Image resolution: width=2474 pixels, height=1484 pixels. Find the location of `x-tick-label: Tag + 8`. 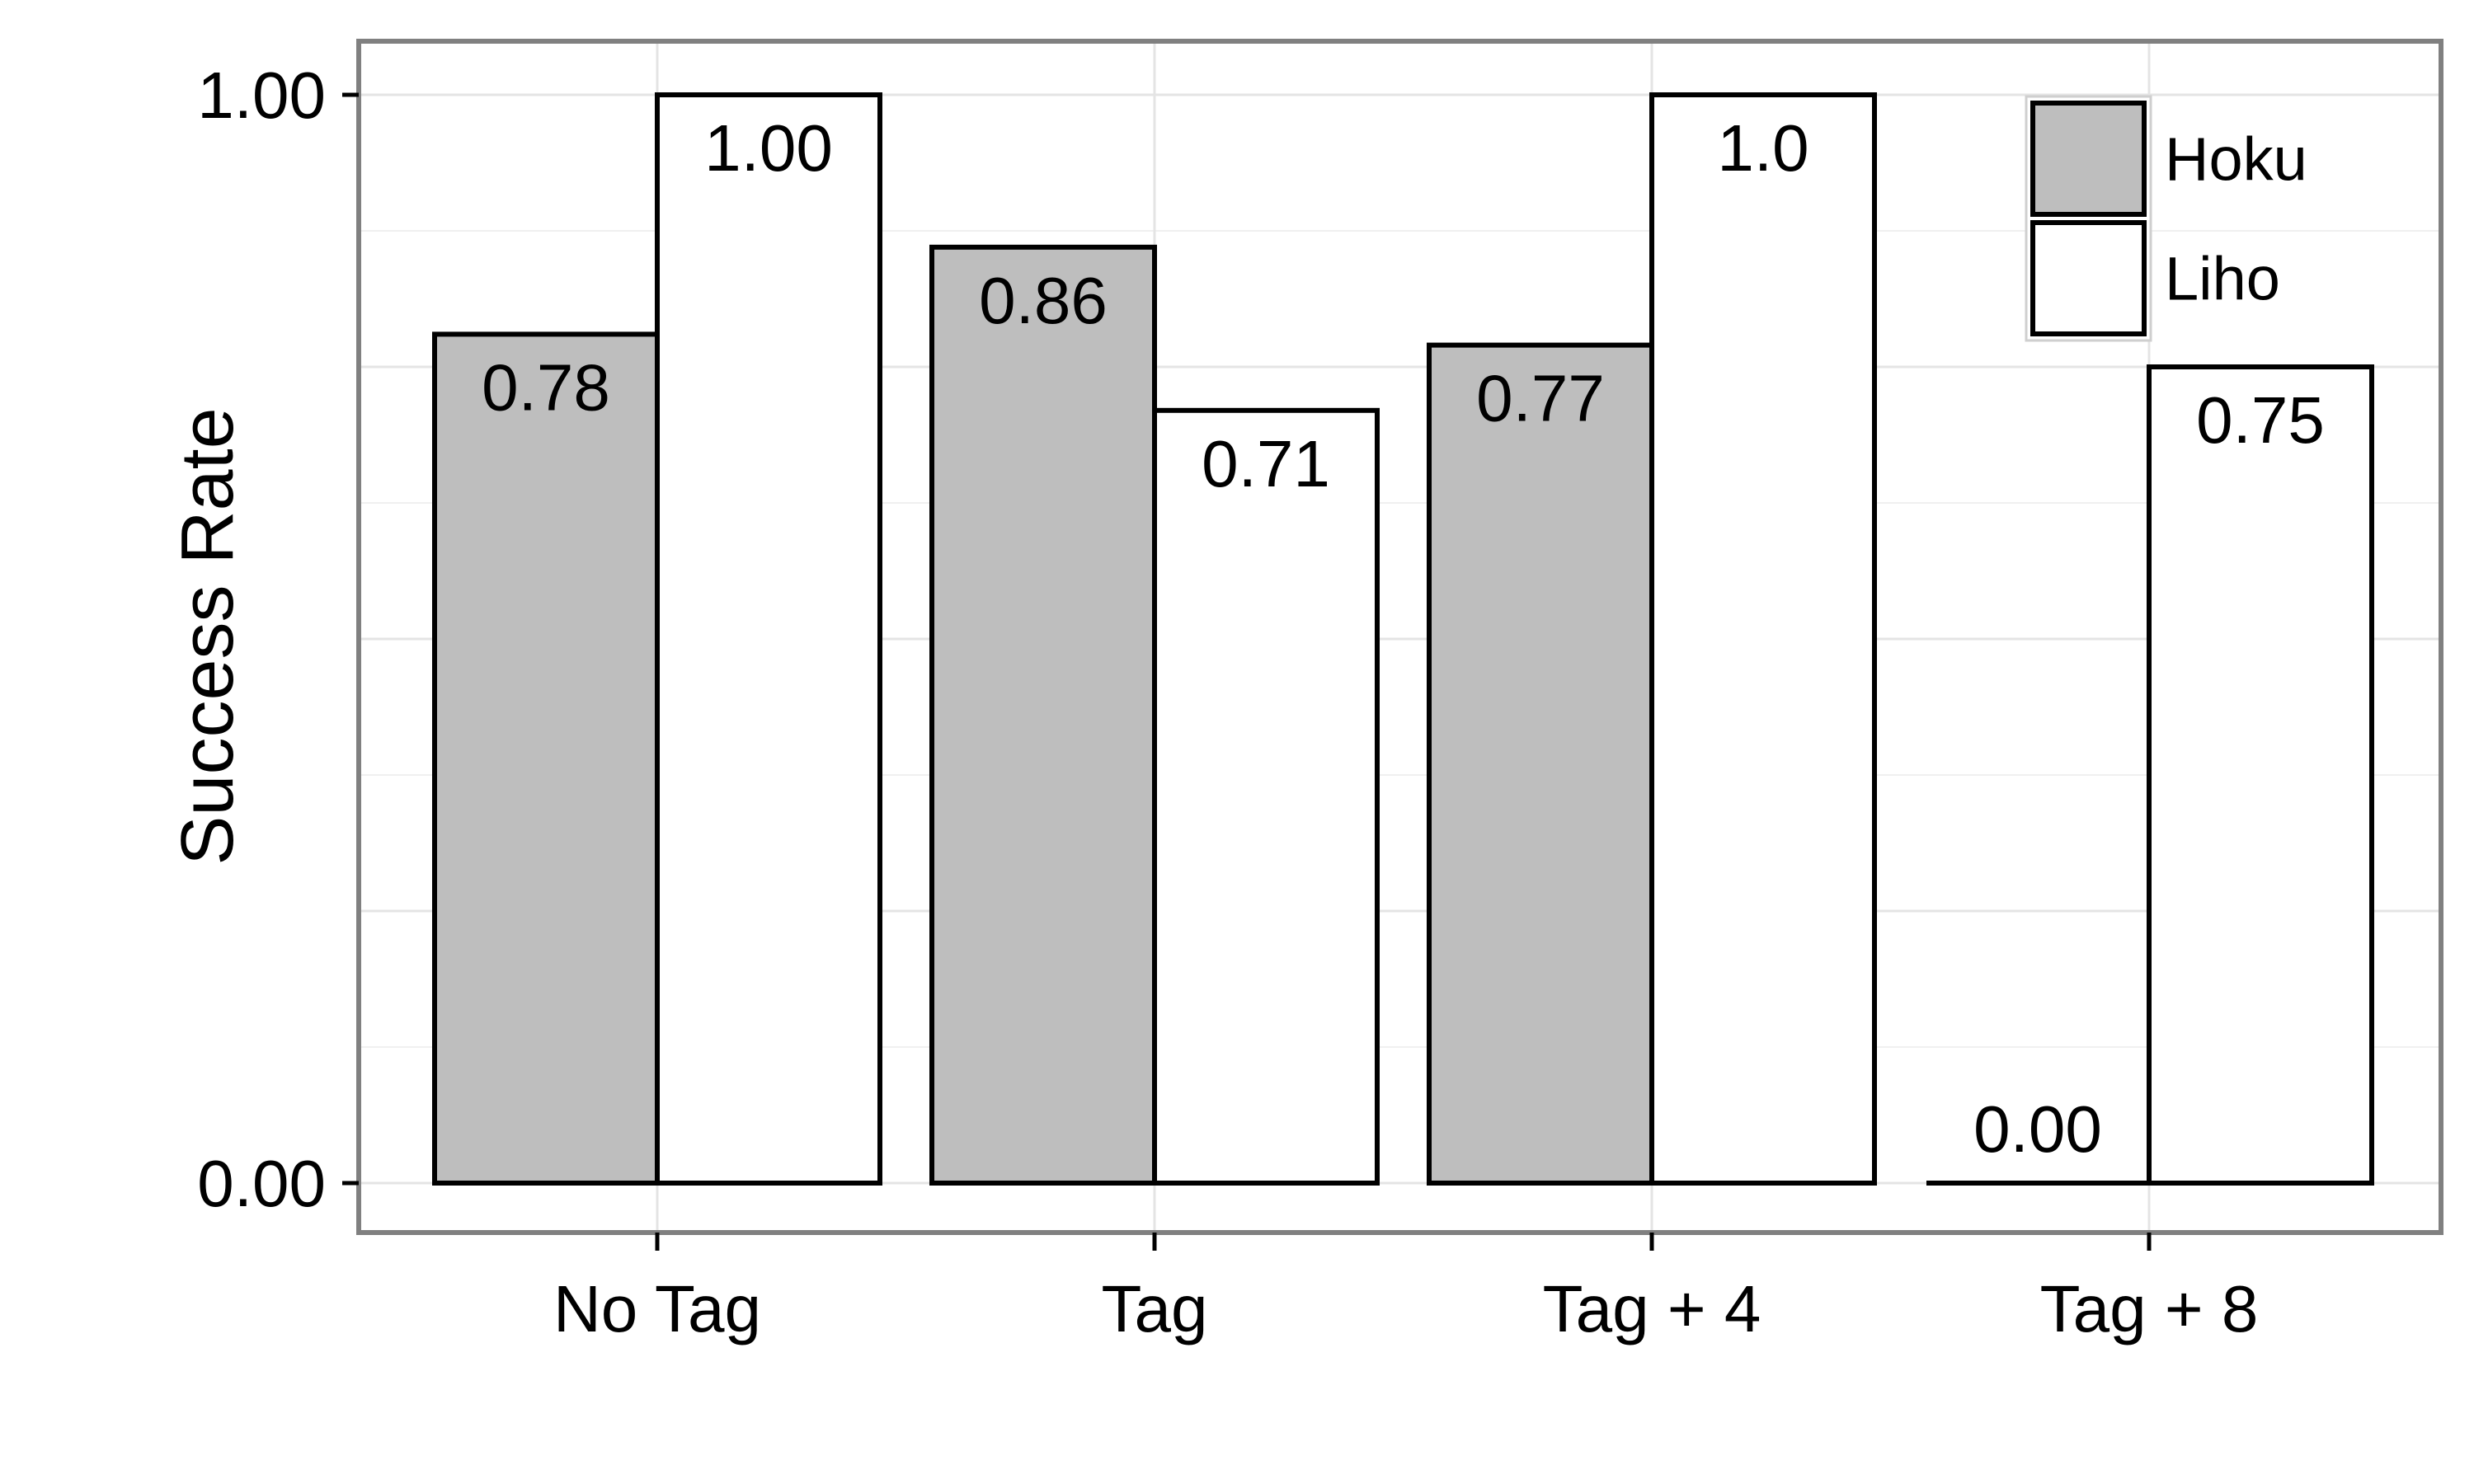

x-tick-label: Tag + 8 is located at coordinates (2149, 1308).